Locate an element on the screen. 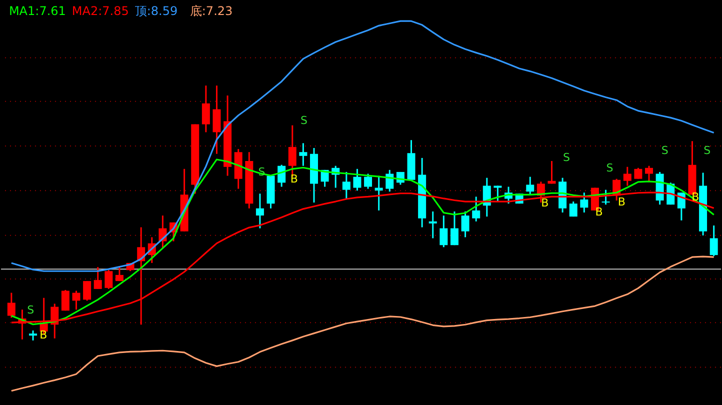 The height and width of the screenshot is (405, 722). text: 顶:8.59 is located at coordinates (156, 11).